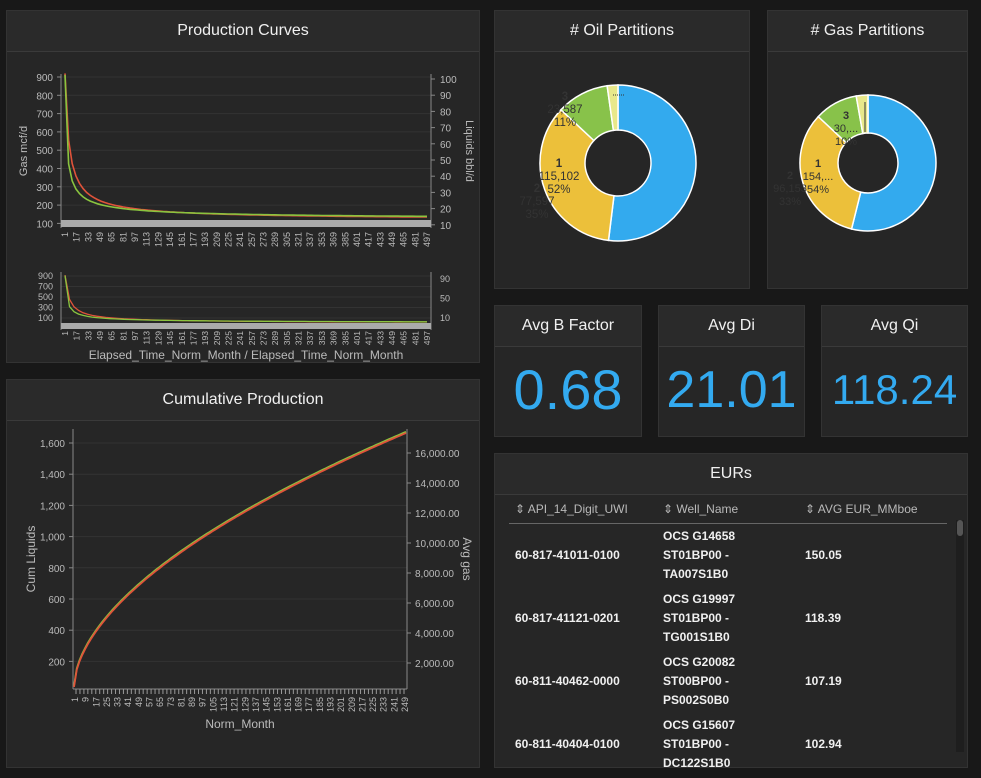 The image size is (981, 778). I want to click on mini-x-axis-band, so click(246, 326).